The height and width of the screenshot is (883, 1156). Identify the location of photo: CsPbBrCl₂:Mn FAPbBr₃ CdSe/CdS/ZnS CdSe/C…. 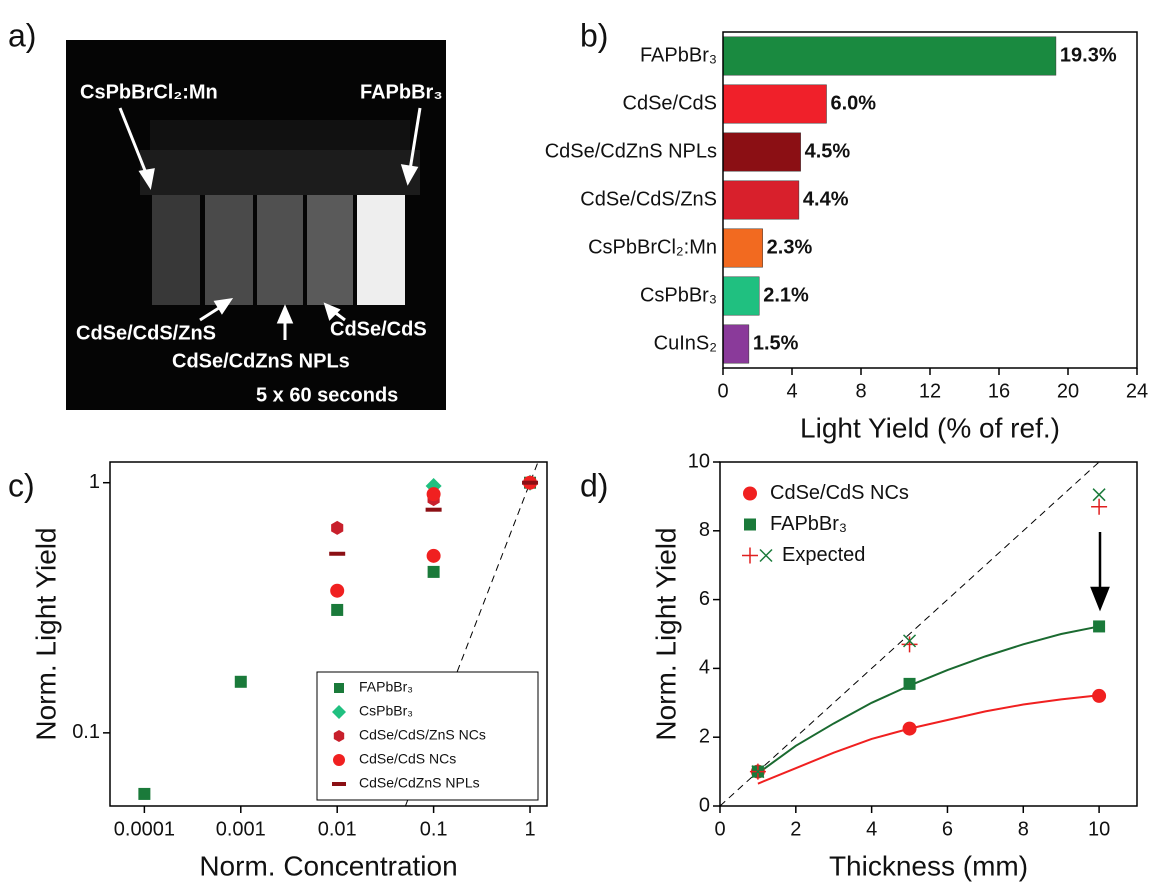
(256, 225).